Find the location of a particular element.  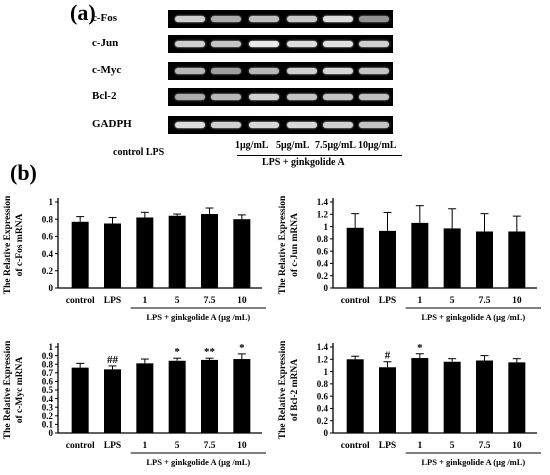

significance-mark: ** is located at coordinates (210, 352).